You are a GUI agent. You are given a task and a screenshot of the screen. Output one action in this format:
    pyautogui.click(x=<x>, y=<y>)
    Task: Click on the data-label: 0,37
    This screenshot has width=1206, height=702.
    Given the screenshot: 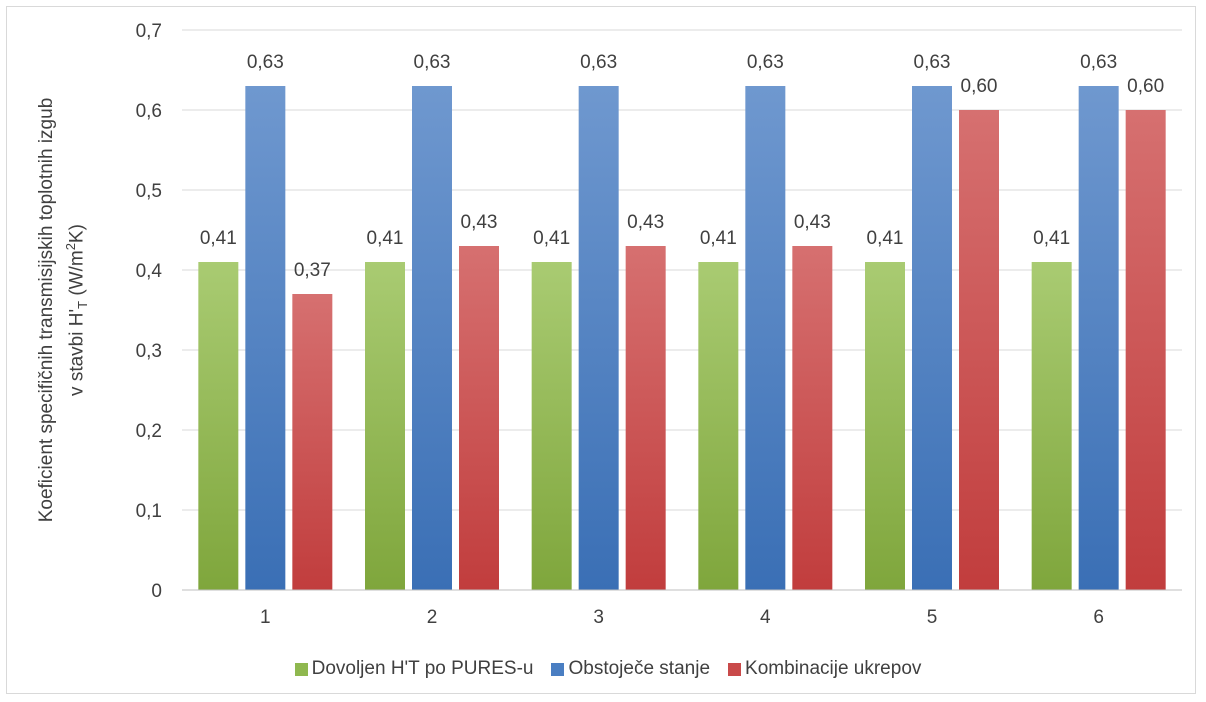 What is the action you would take?
    pyautogui.click(x=312, y=270)
    